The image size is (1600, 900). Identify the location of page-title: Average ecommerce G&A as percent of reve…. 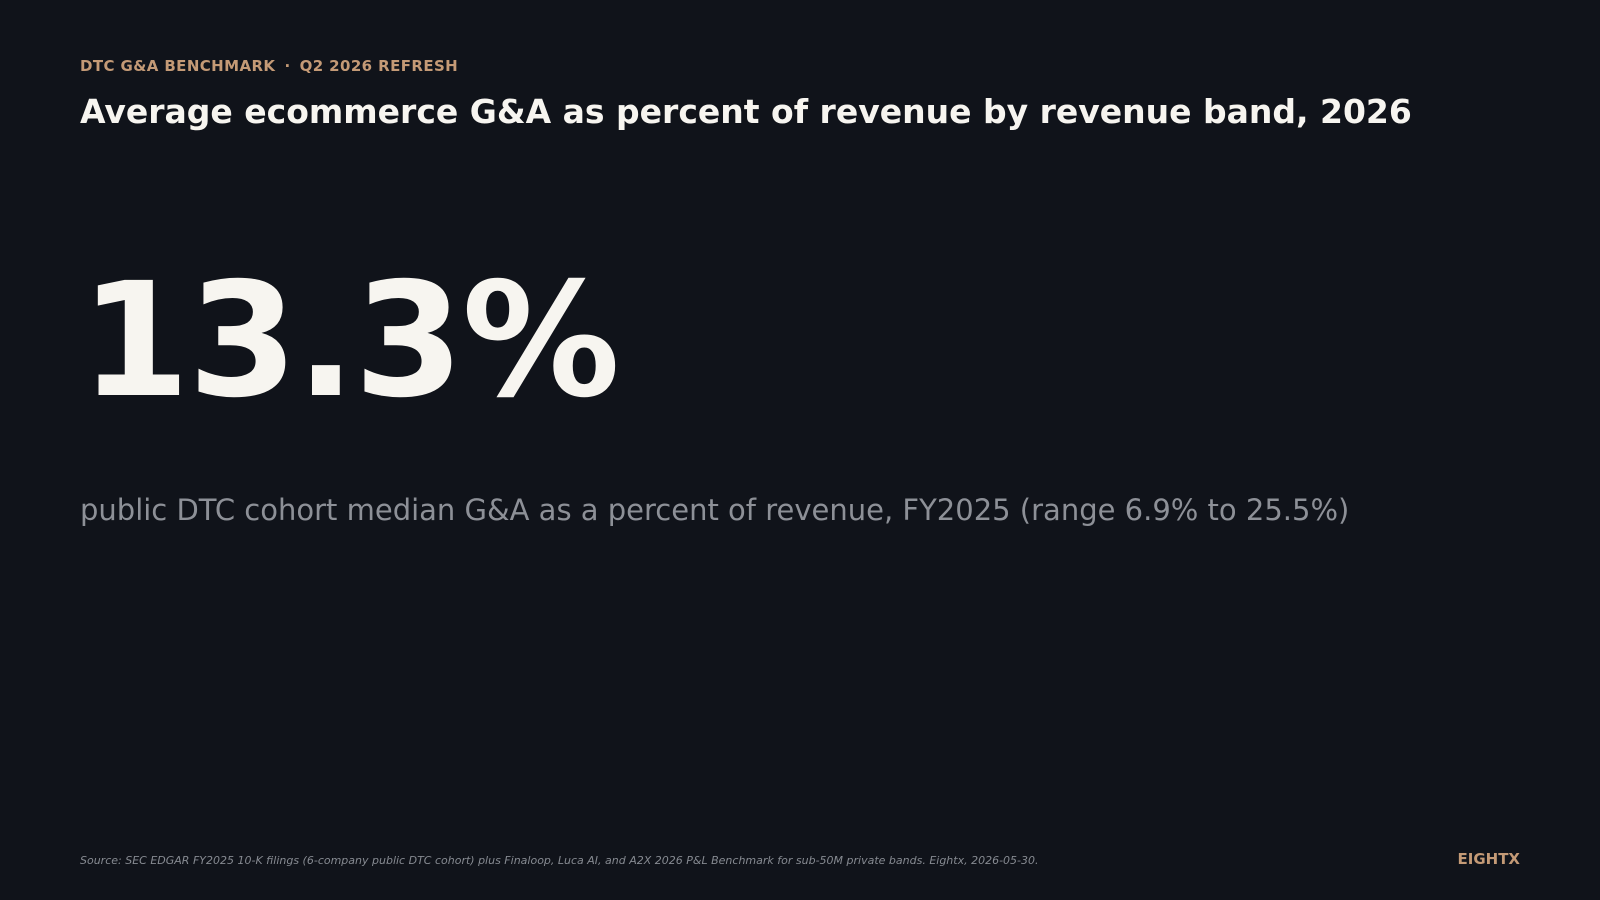
(746, 111).